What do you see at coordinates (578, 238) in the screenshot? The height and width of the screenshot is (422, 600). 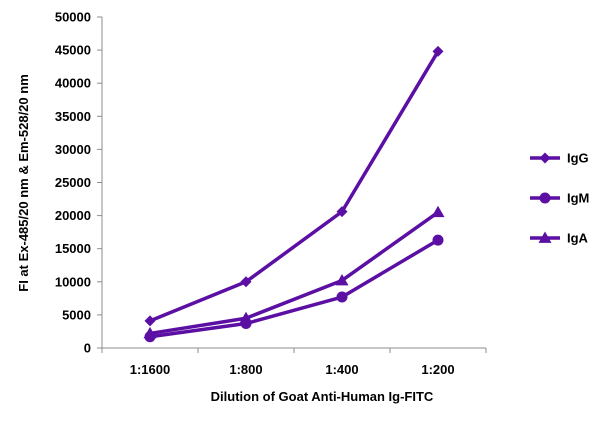 I see `legend-label-iga: IgA` at bounding box center [578, 238].